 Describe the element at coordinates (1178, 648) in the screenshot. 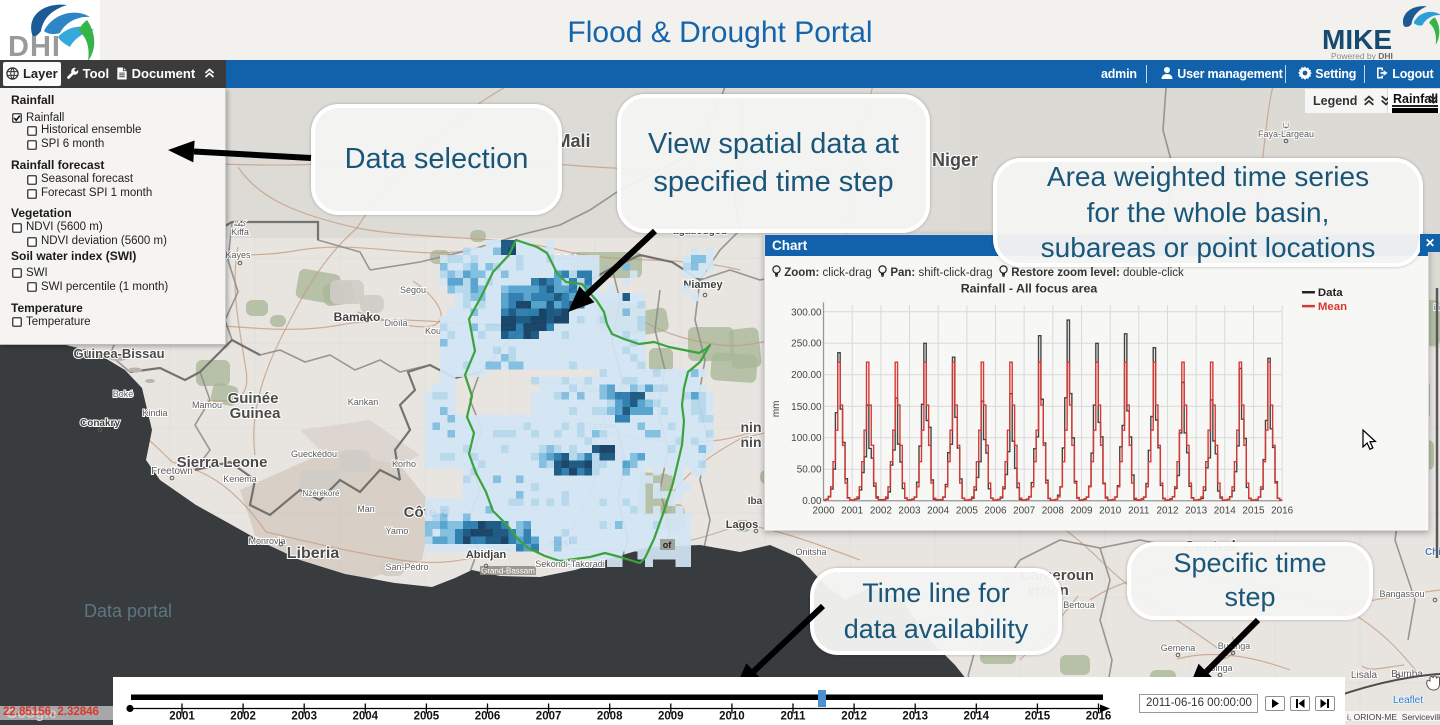

I see `svg-text: Gemena` at that location.